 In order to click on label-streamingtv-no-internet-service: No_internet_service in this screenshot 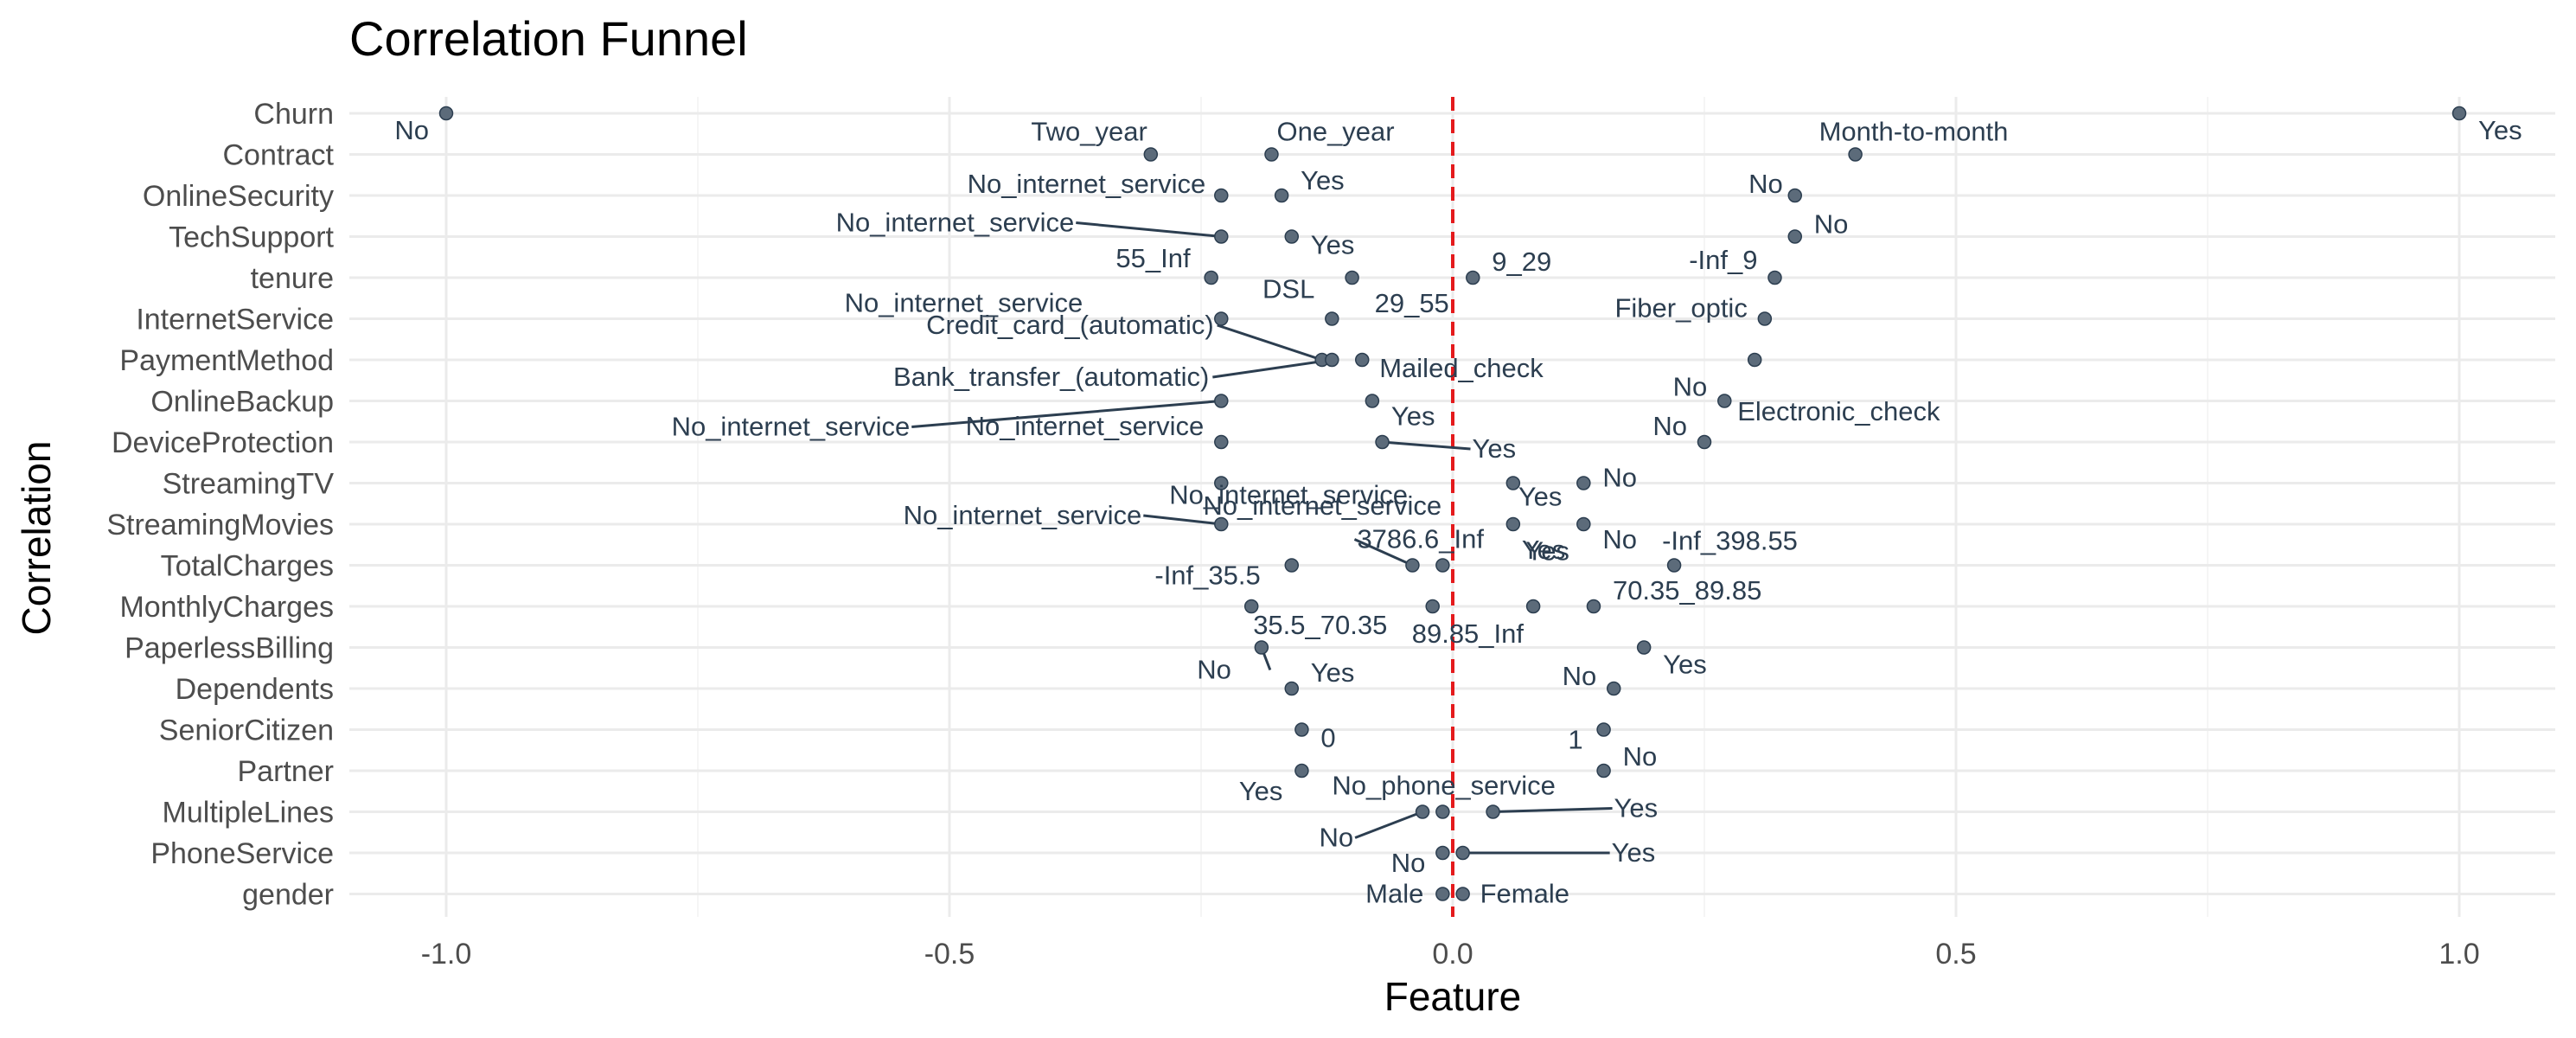, I will do `click(1288, 495)`.